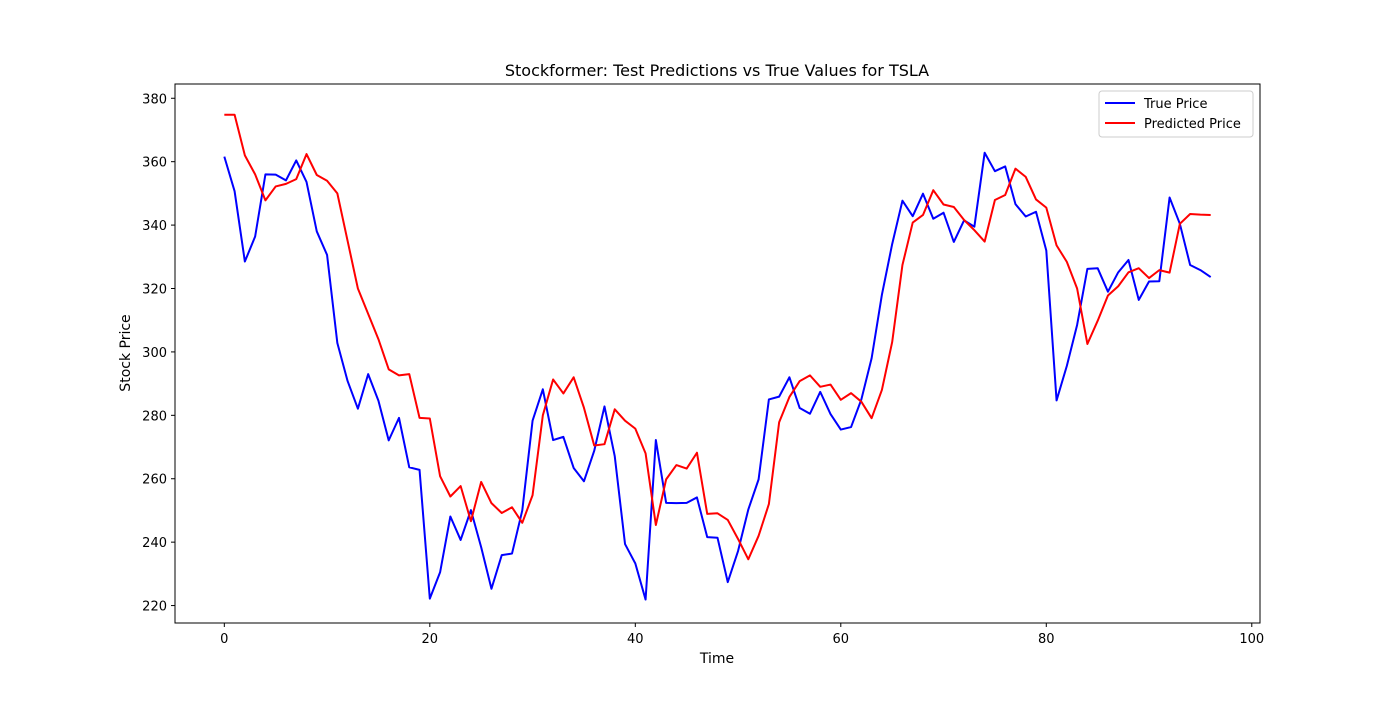  I want to click on y-tick-label: 220, so click(154, 607).